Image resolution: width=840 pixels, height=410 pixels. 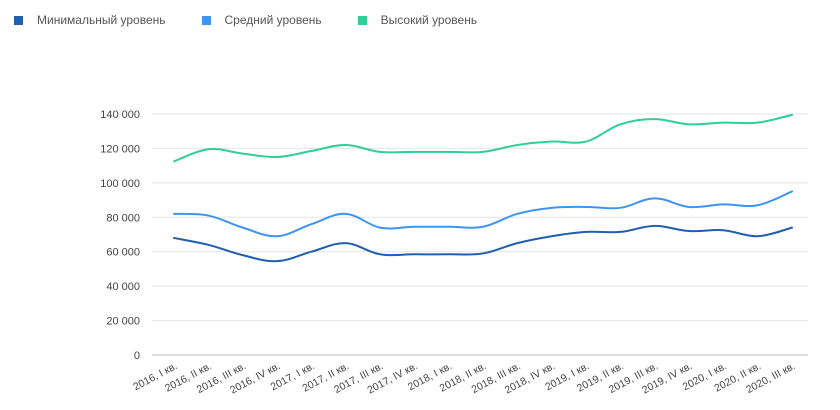 What do you see at coordinates (137, 356) in the screenshot?
I see `y-tick-label: 0` at bounding box center [137, 356].